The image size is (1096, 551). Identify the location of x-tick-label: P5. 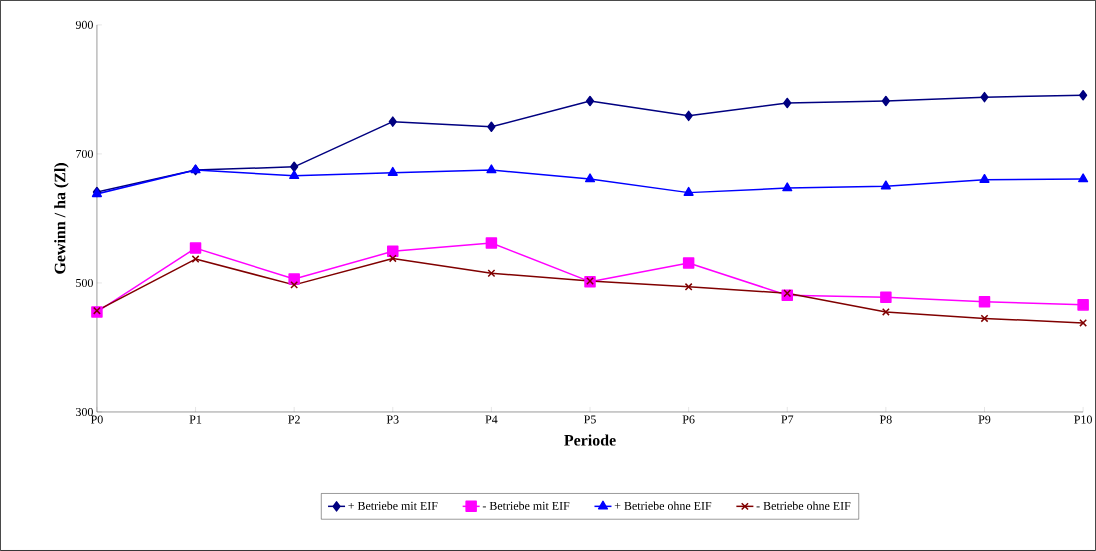
(590, 419).